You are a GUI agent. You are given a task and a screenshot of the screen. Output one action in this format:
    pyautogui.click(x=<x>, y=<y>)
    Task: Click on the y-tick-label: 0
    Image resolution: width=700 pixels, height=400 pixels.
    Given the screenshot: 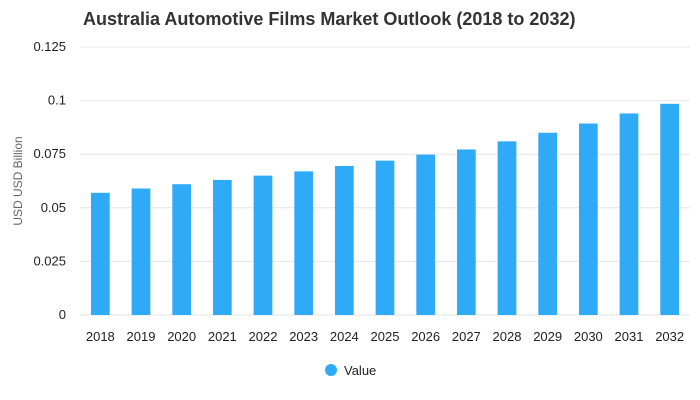 What is the action you would take?
    pyautogui.click(x=62, y=314)
    